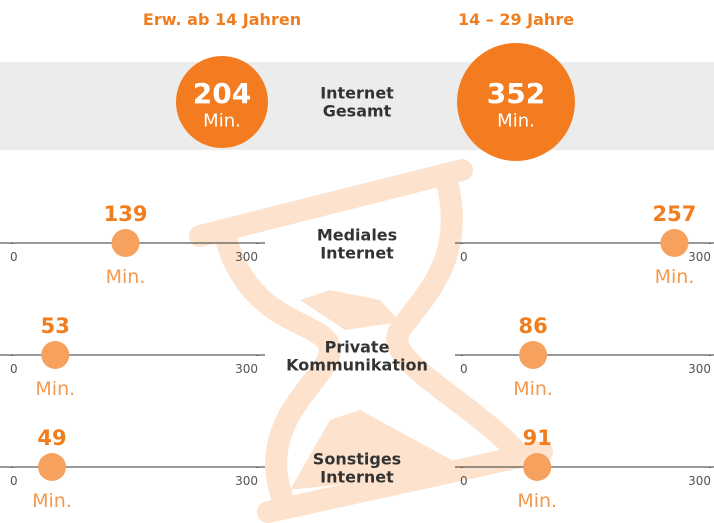 The image size is (714, 523). I want to click on total-label: Internet Gesamt, so click(357, 102).